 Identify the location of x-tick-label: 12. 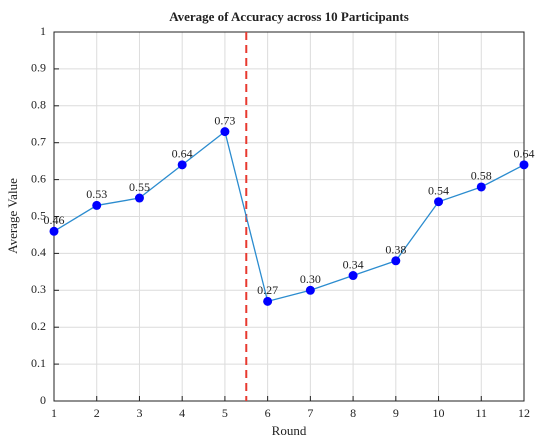
(524, 413).